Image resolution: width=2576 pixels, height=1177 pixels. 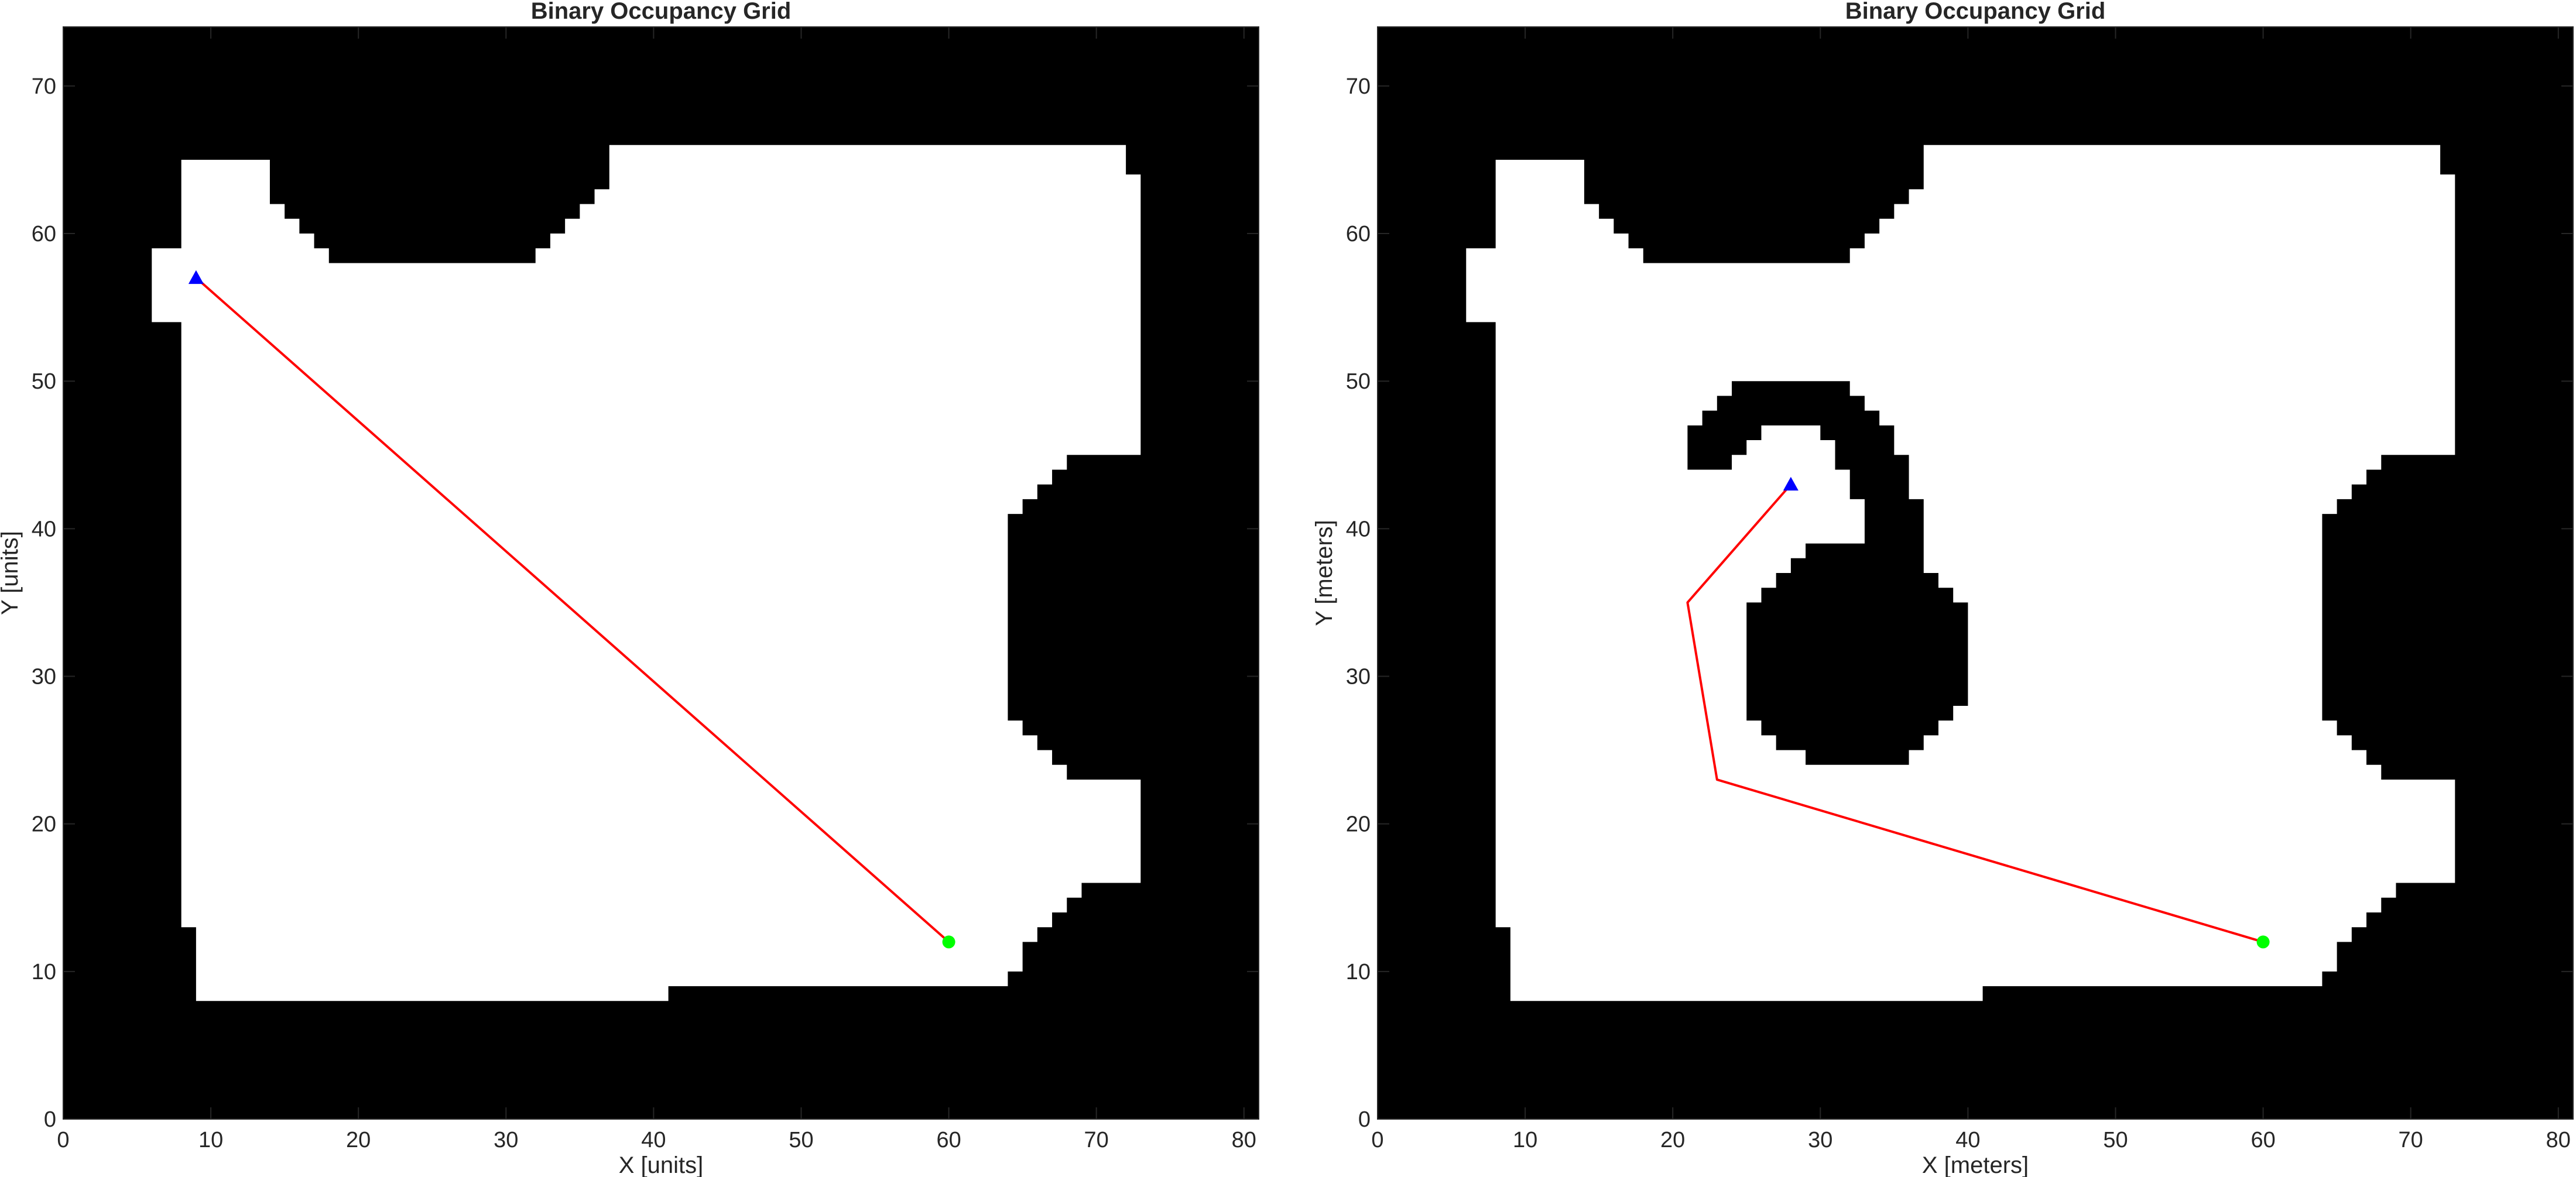 I want to click on x-axis-label: X [meters], so click(x=1975, y=1164).